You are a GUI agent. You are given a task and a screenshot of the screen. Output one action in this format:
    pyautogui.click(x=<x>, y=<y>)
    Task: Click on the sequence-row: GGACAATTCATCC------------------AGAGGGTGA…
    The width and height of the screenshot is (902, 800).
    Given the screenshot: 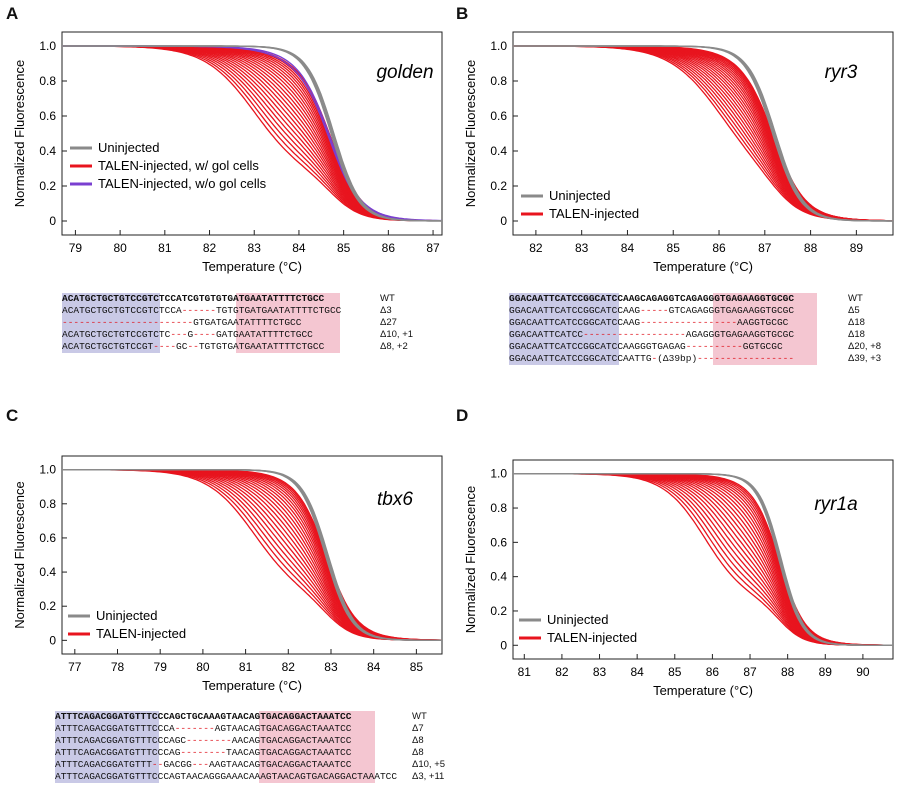 What is the action you would take?
    pyautogui.click(x=687, y=335)
    